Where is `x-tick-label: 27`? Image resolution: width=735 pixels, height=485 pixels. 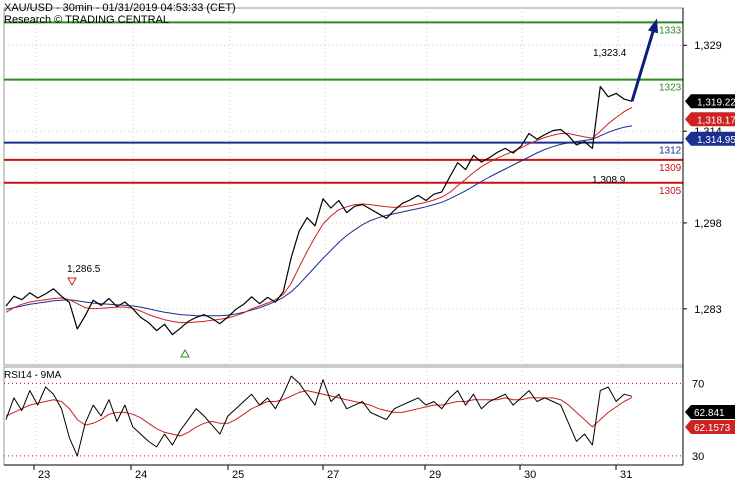
x-tick-label: 27 is located at coordinates (333, 474).